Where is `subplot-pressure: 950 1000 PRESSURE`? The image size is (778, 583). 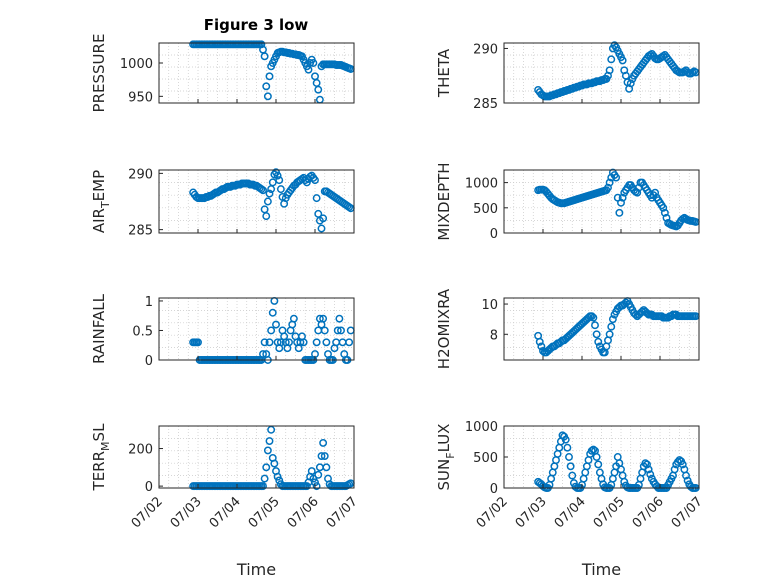 subplot-pressure: 950 1000 PRESSURE is located at coordinates (222, 73).